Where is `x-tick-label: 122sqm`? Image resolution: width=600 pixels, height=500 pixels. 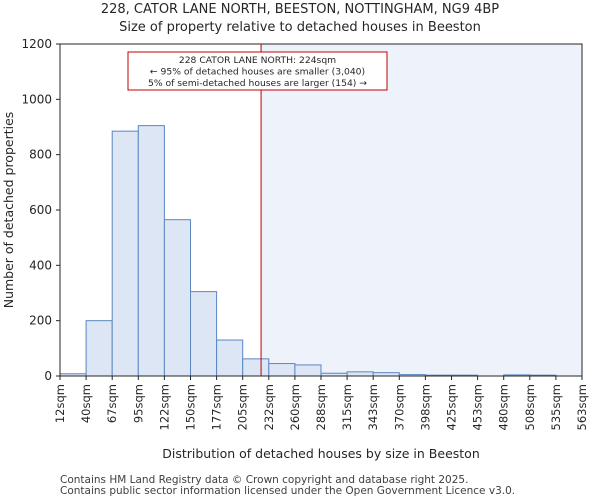 x-tick-label: 122sqm is located at coordinates (164, 407).